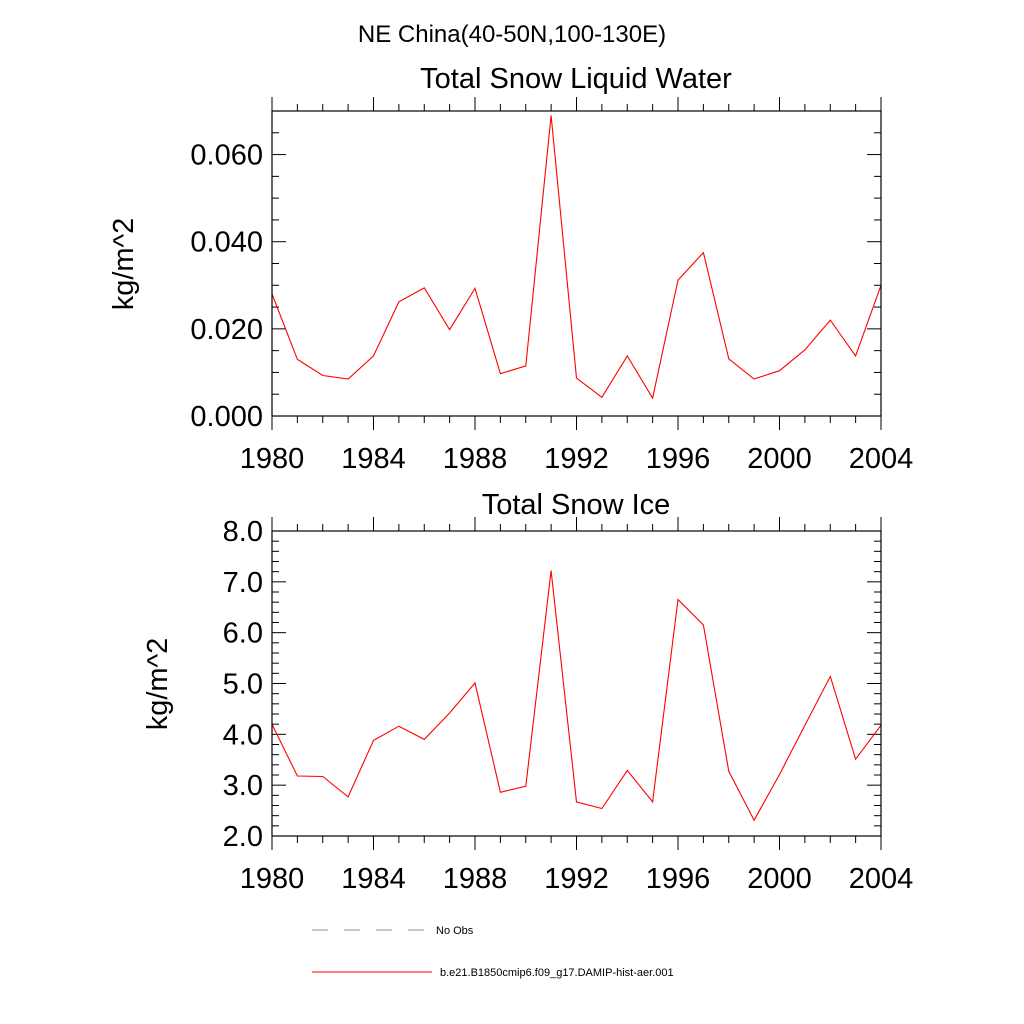  Describe the element at coordinates (243, 532) in the screenshot. I see `y-tick-label: 8.0` at that location.